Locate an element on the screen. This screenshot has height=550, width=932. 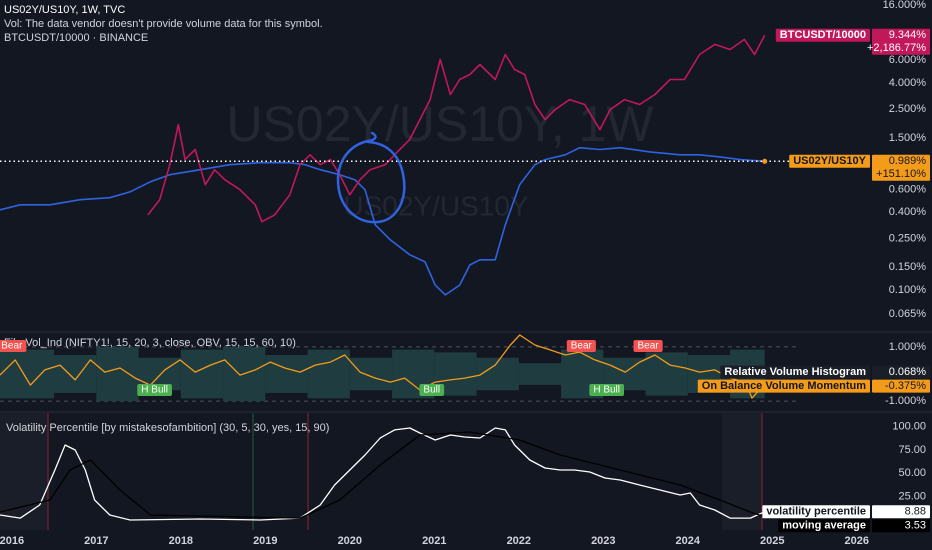
tag-name: On Balance Volume Momentum is located at coordinates (784, 386).